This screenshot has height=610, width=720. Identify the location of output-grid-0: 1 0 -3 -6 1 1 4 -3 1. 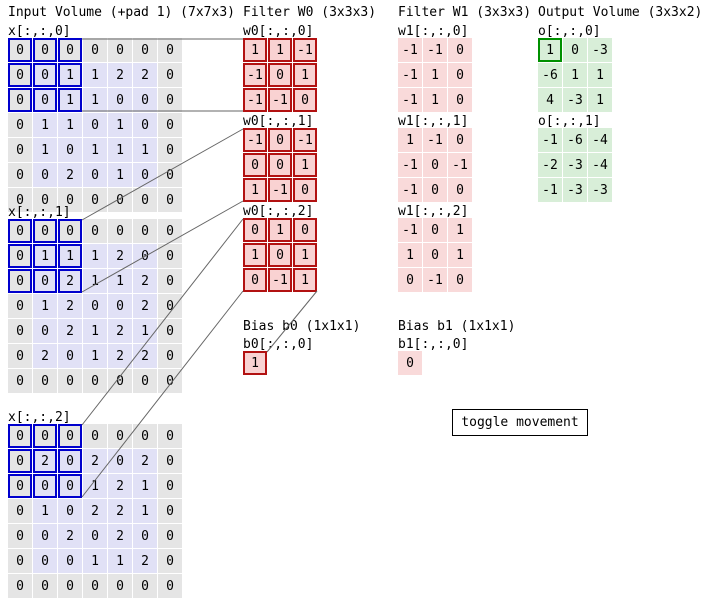
(575, 75).